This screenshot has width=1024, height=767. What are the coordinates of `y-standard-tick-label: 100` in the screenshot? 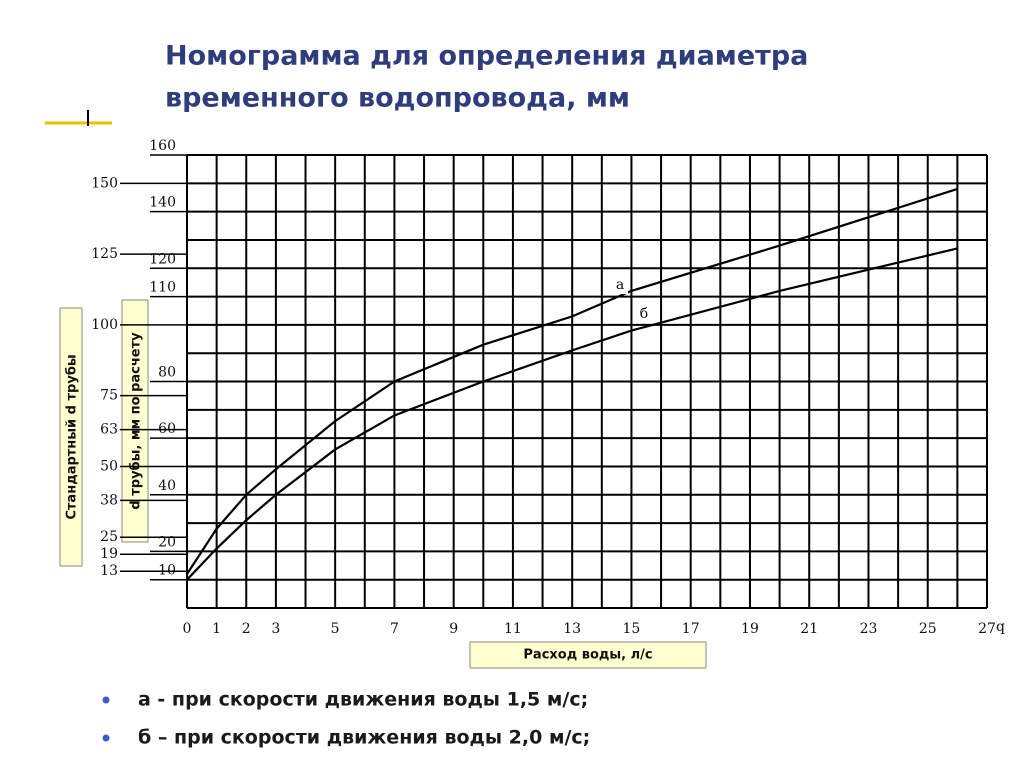 It's located at (104, 325).